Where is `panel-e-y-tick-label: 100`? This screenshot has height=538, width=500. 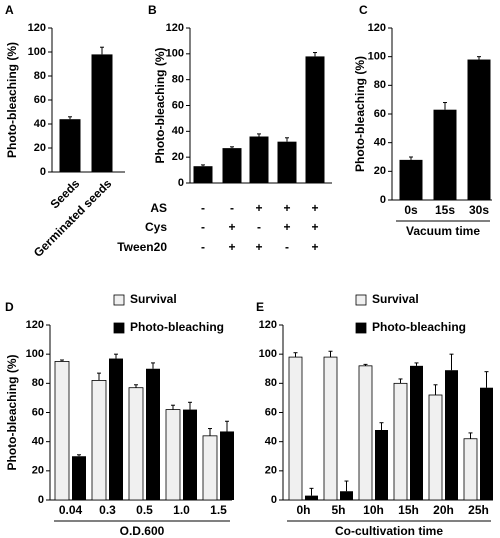
panel-e-y-tick-label: 100 is located at coordinates (268, 354).